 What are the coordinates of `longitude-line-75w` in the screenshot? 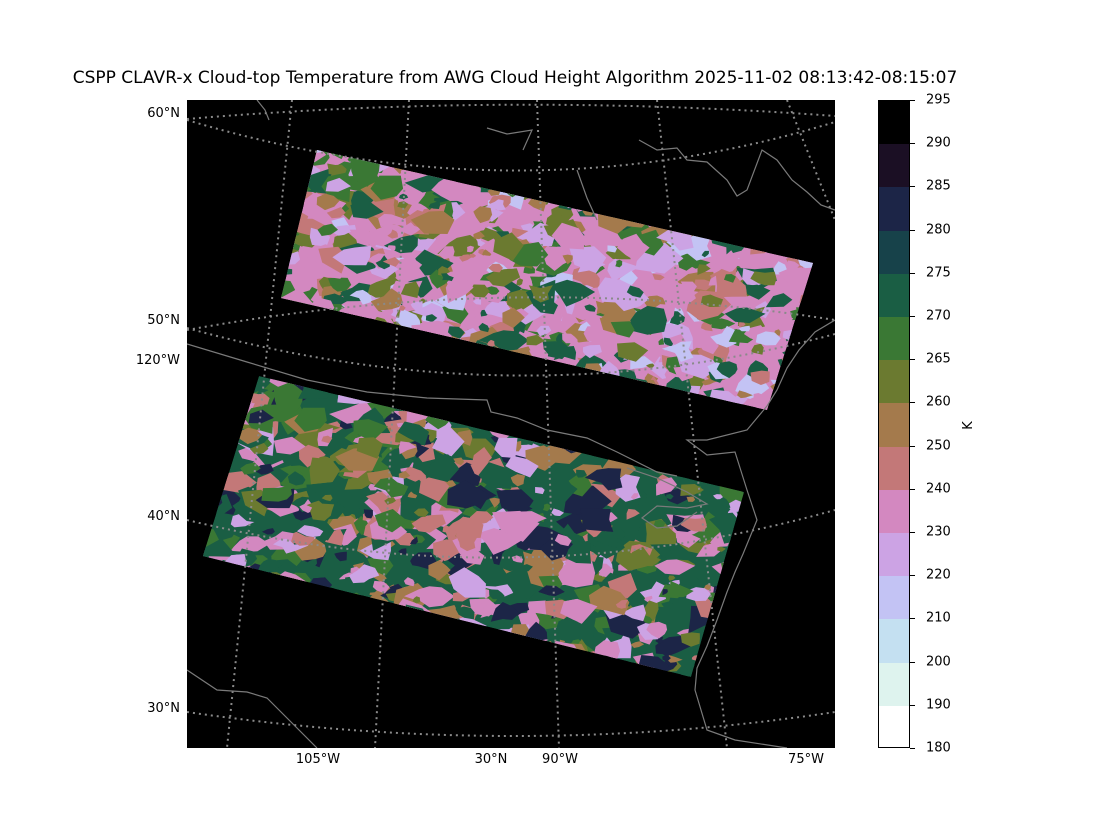 It's located at (548, 424).